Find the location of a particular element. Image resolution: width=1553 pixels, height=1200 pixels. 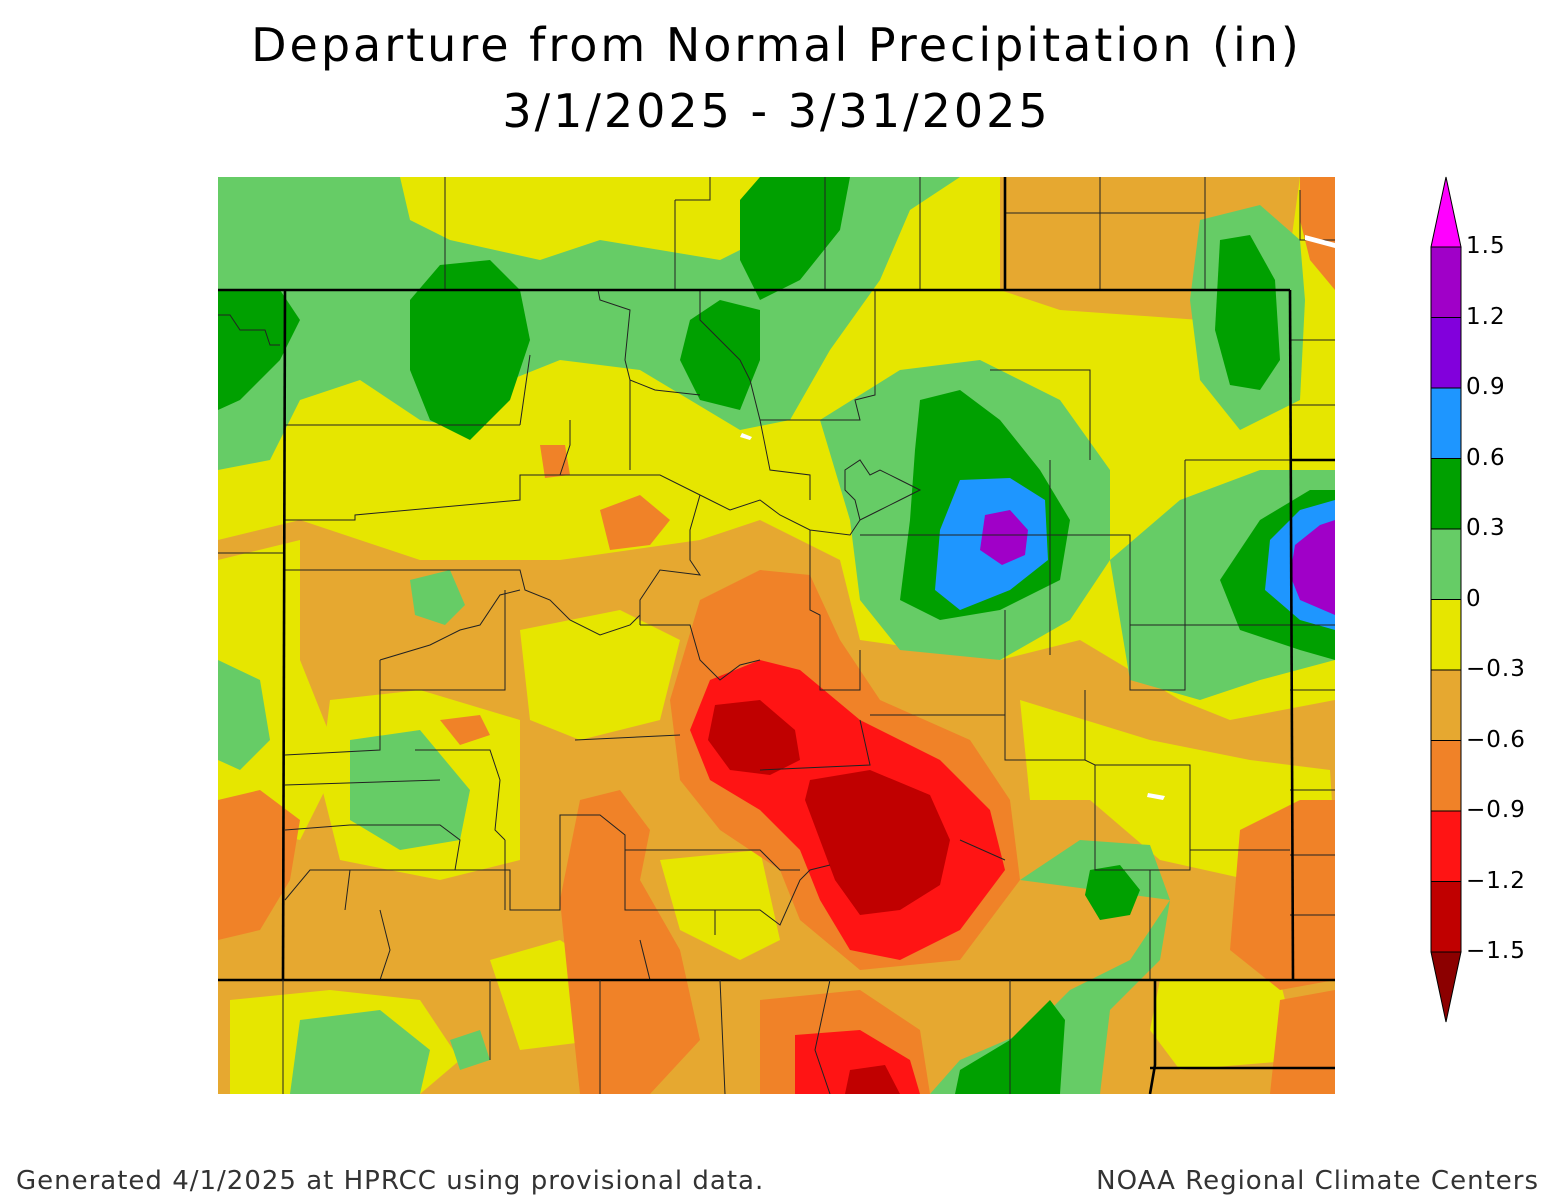

field-purple-east is located at coordinates (1312, 567).